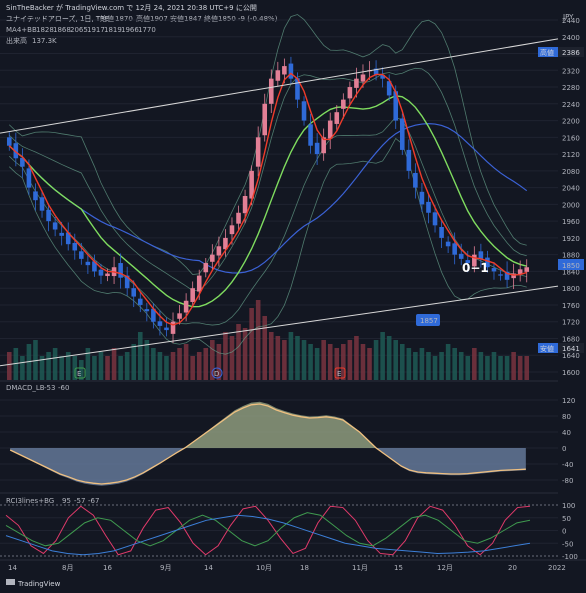 The image size is (586, 593). Describe the element at coordinates (57, 18) in the screenshot. I see `symbol-title: ユナイテッドアローズ, 1日, TSE` at that location.